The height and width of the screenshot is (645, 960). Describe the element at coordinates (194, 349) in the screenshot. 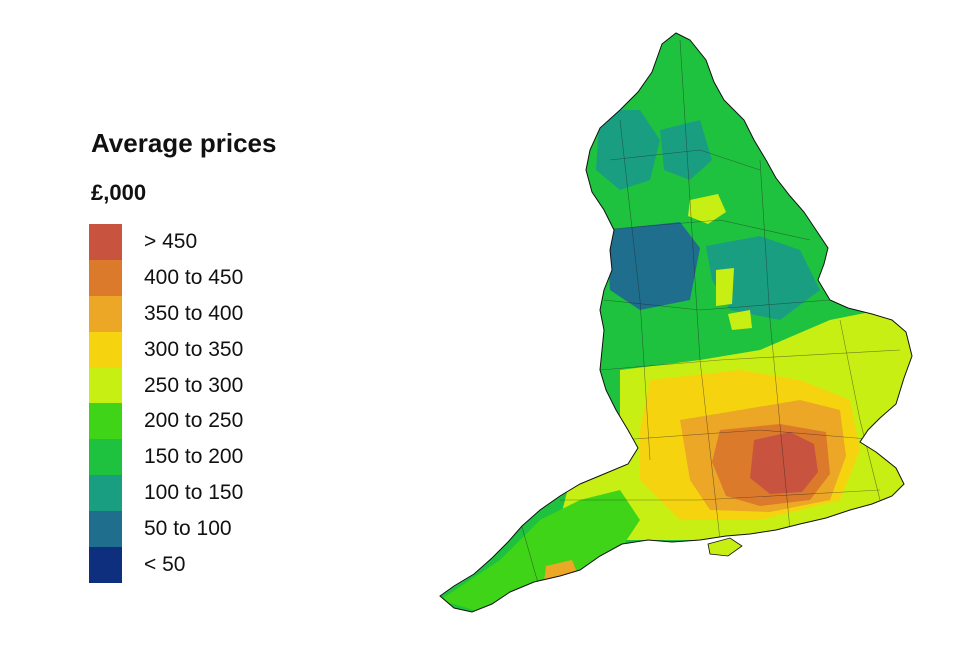

I see `legend-label: 300 to 350` at that location.